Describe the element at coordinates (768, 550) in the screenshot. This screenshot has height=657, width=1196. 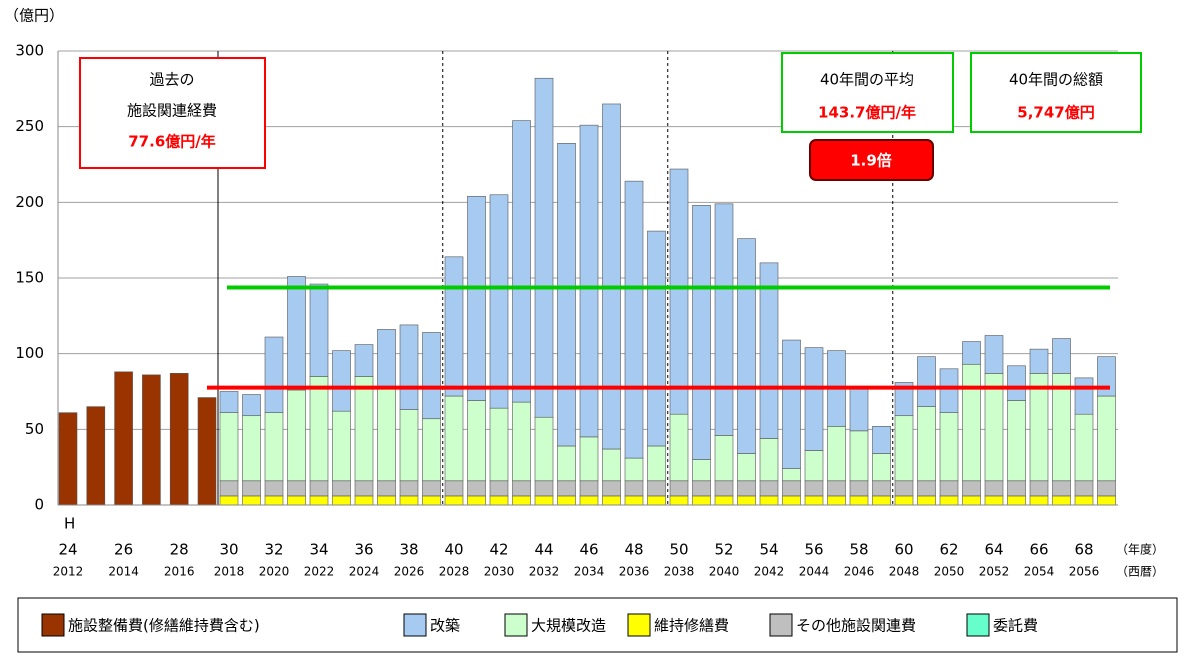
I see `x-tick-label: 54` at that location.